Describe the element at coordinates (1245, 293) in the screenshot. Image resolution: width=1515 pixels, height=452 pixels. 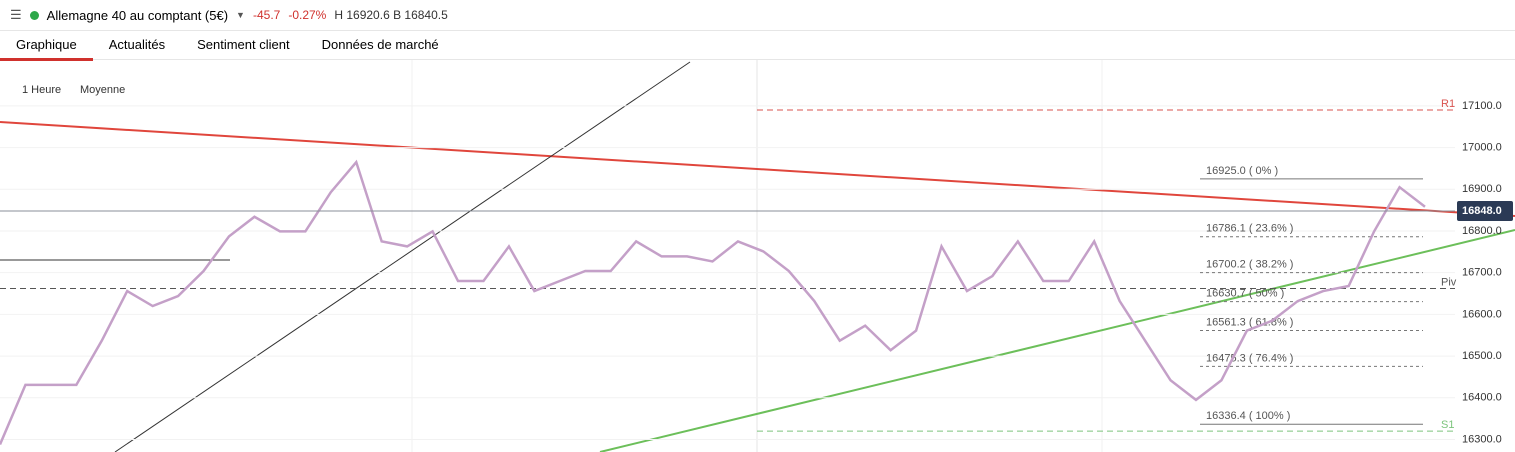
I see `fib-label: 16630.7 ( 50% )` at that location.